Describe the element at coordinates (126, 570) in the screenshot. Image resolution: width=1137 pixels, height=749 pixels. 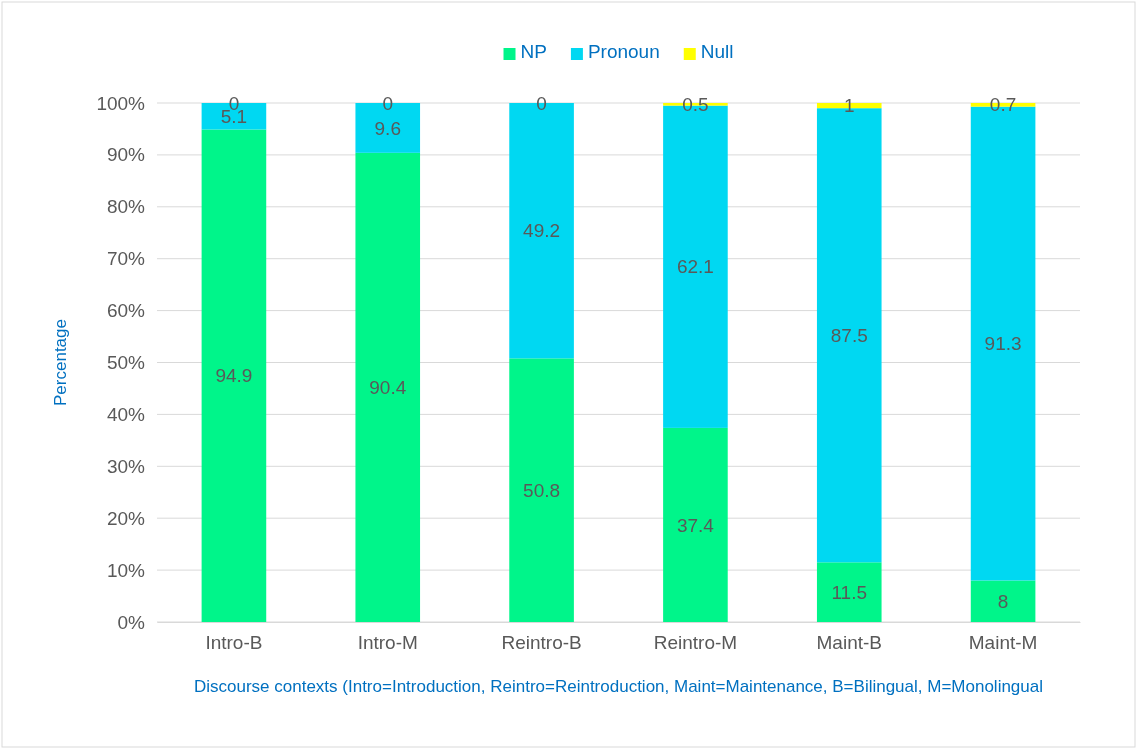
I see `y-tick-label: 10%` at that location.